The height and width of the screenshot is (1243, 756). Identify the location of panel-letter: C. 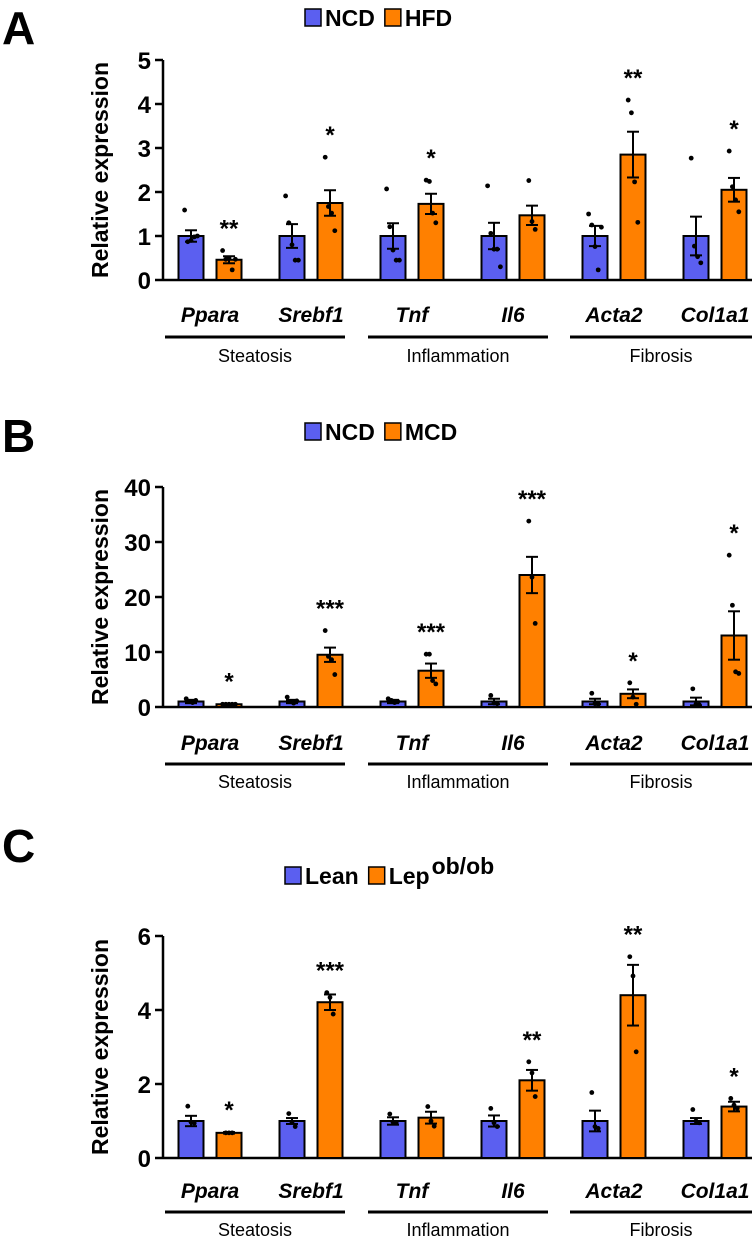
(18, 846).